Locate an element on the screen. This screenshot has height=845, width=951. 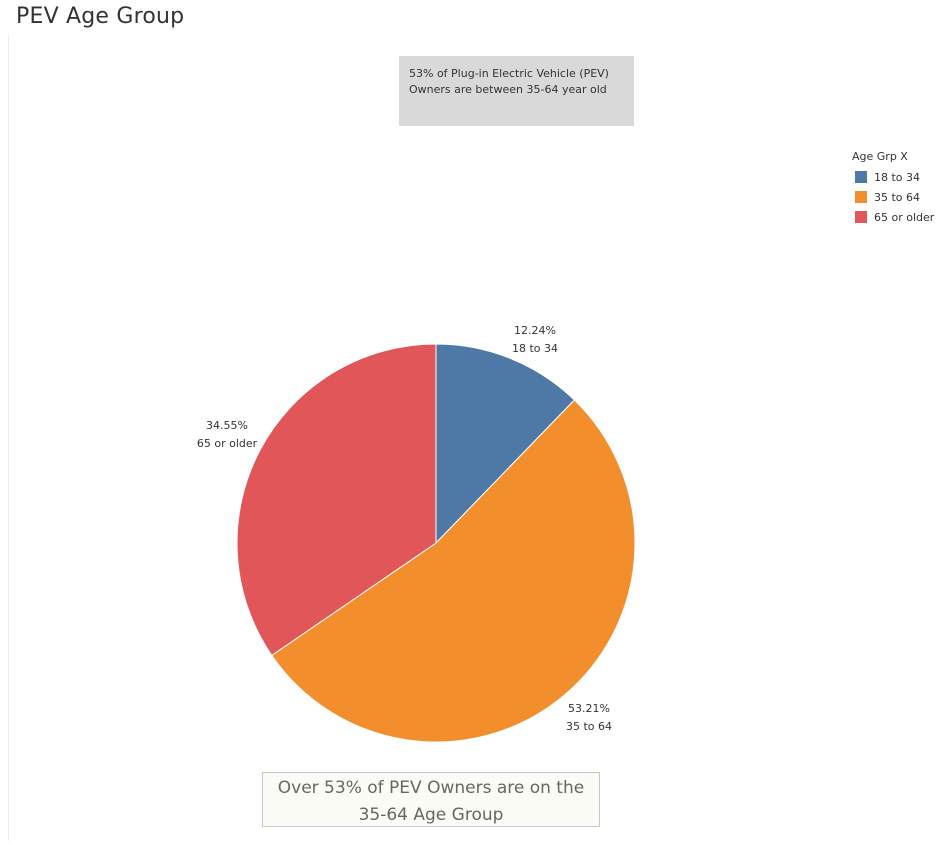
legend-item-65-older: 65 or older is located at coordinates (893, 217).